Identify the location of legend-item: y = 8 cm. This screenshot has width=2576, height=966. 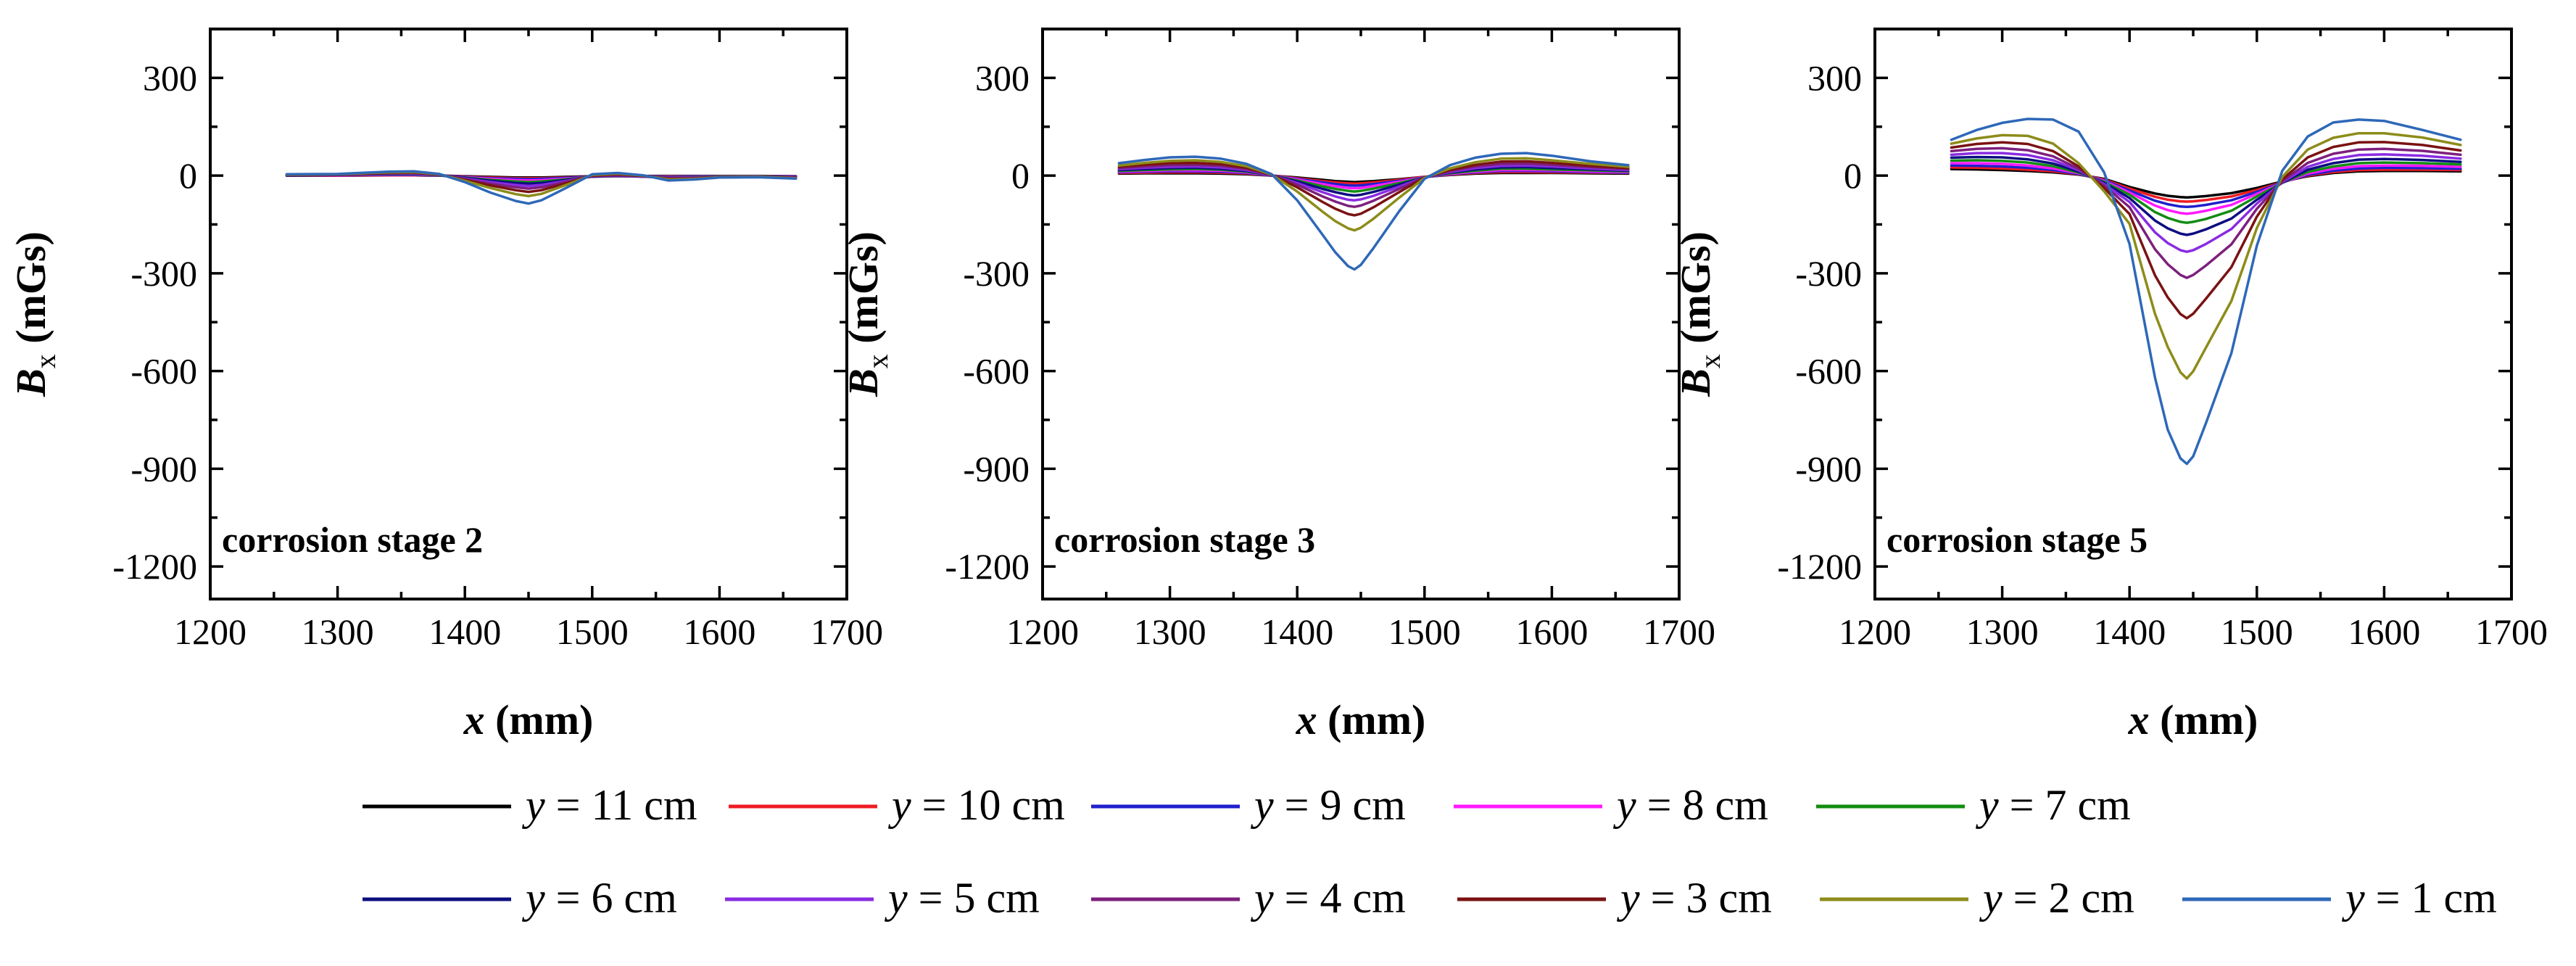
(1611, 805).